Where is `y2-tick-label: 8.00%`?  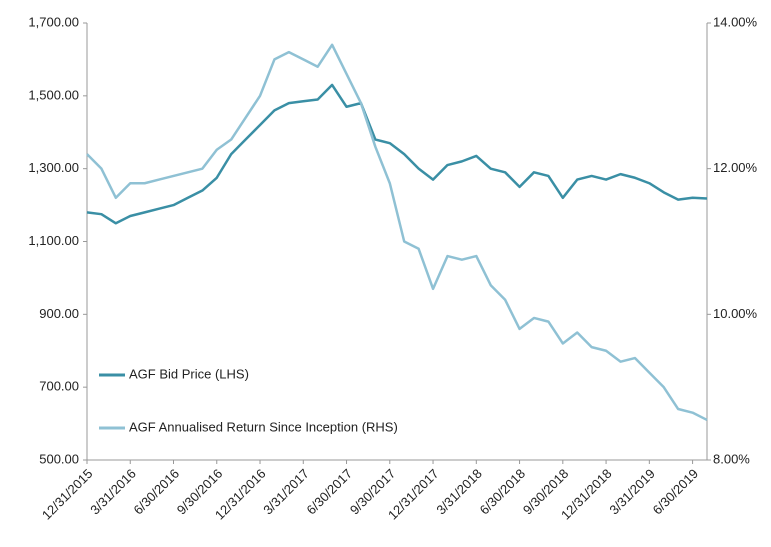 y2-tick-label: 8.00% is located at coordinates (731, 458).